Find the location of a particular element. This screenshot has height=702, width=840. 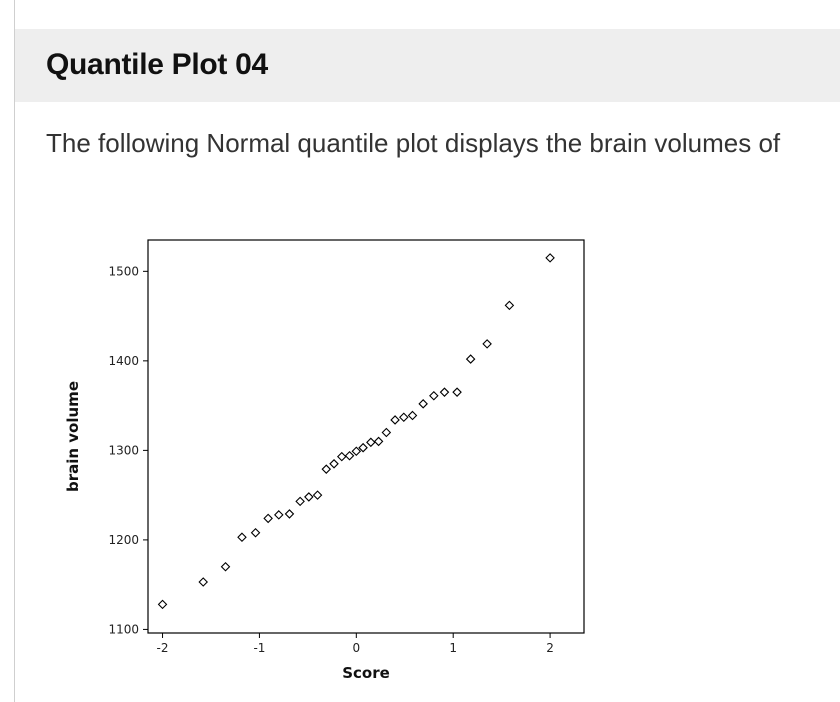

question-header is located at coordinates (427, 65).